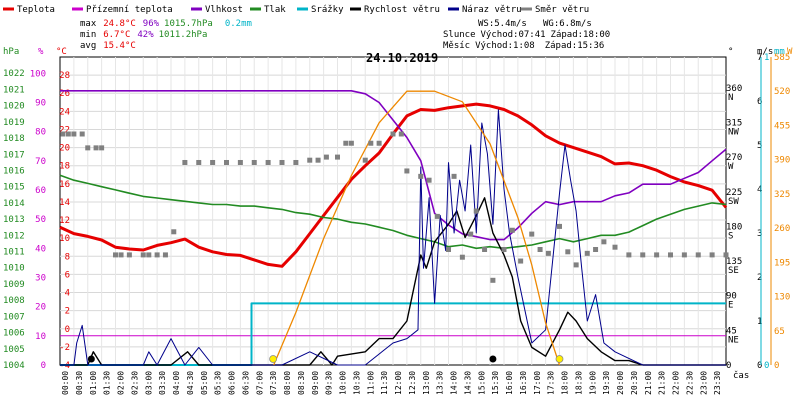  Describe the element at coordinates (218, 383) in the screenshot. I see `tick-x: 05:30` at that location.